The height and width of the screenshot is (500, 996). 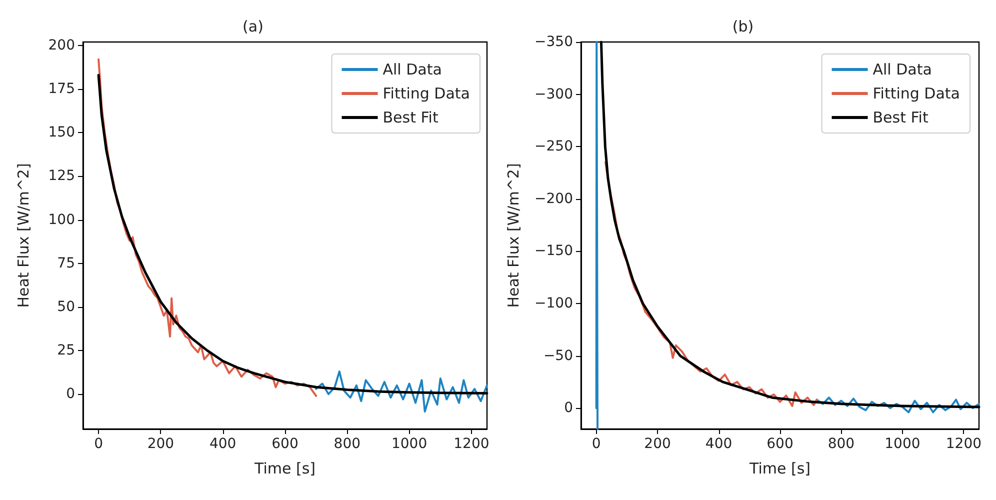 I want to click on y-tick-label: 50, so click(x=66, y=306).